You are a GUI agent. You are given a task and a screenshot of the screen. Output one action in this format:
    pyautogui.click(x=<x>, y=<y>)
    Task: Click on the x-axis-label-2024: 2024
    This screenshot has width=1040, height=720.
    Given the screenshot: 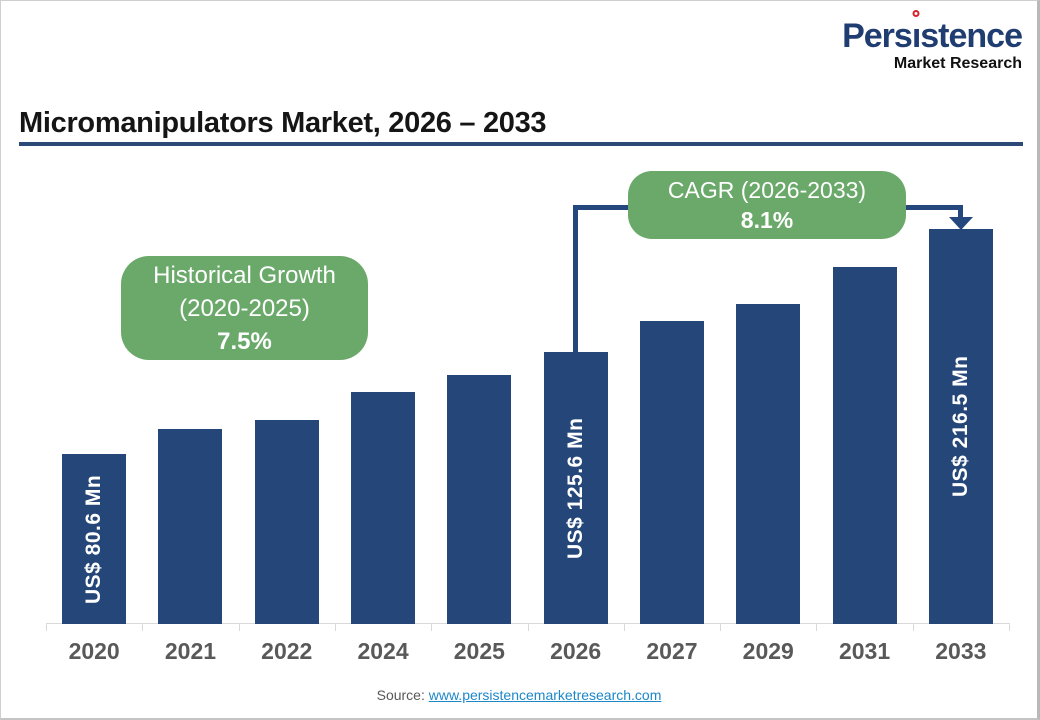 What is the action you would take?
    pyautogui.click(x=383, y=651)
    